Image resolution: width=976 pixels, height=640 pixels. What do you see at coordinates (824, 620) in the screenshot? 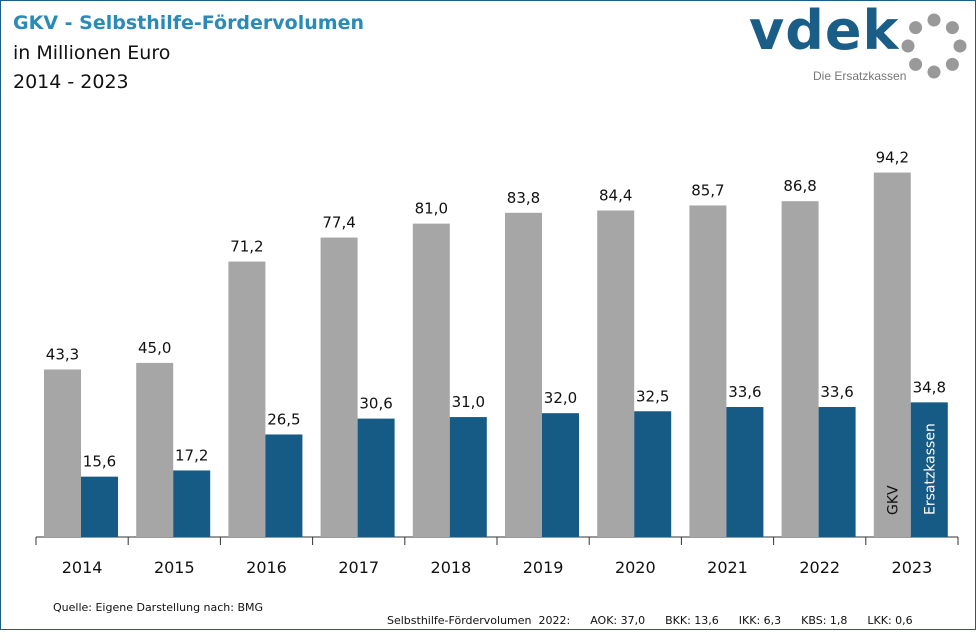
I see `breakdown-kbs: KBS: 1,8` at bounding box center [824, 620].